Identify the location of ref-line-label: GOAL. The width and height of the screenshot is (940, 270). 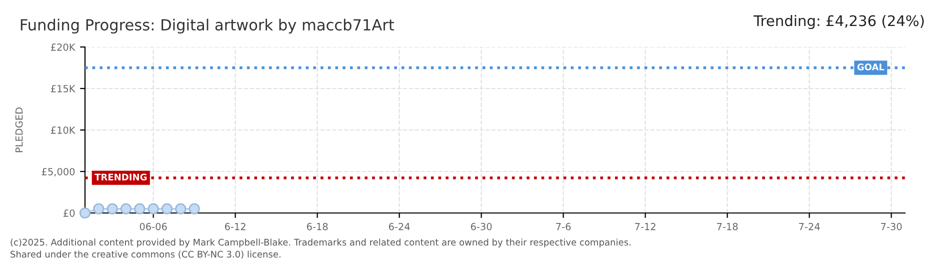
(870, 67).